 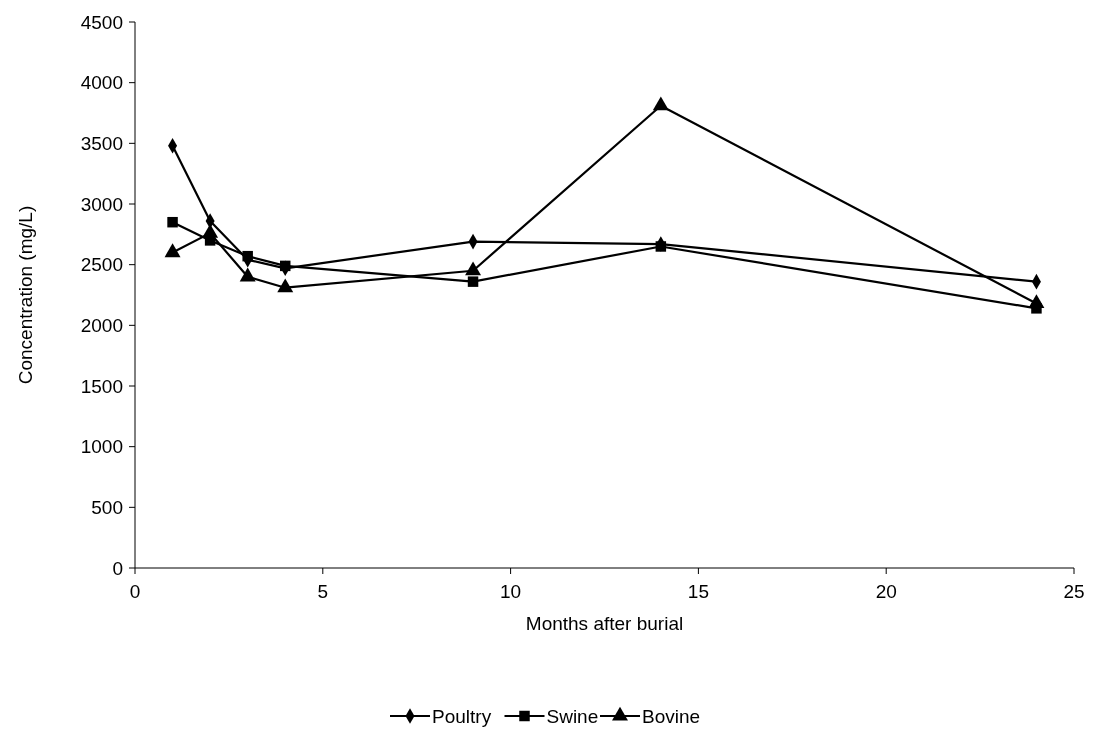 What do you see at coordinates (101, 265) in the screenshot?
I see `y-tick-label: 2500` at bounding box center [101, 265].